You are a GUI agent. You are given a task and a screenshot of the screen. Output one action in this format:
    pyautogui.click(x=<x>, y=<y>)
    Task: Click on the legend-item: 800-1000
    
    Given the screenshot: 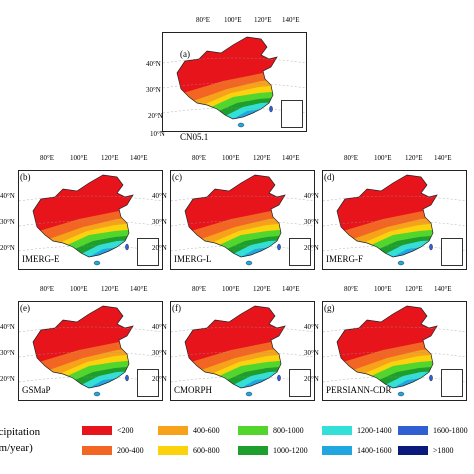 What is the action you would take?
    pyautogui.click(x=271, y=430)
    